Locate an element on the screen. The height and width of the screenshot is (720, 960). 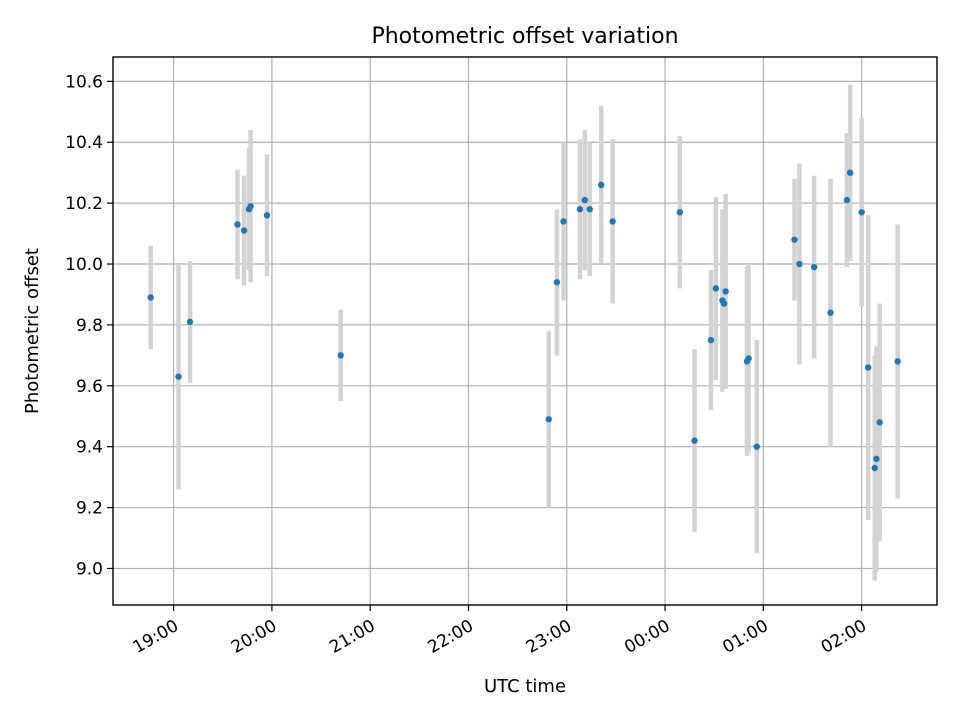
y-axis-ticks: 9.0 9.2 9.4 9.6 9.8 10.0 10.2 10.4 10.6 is located at coordinates (89, 325).